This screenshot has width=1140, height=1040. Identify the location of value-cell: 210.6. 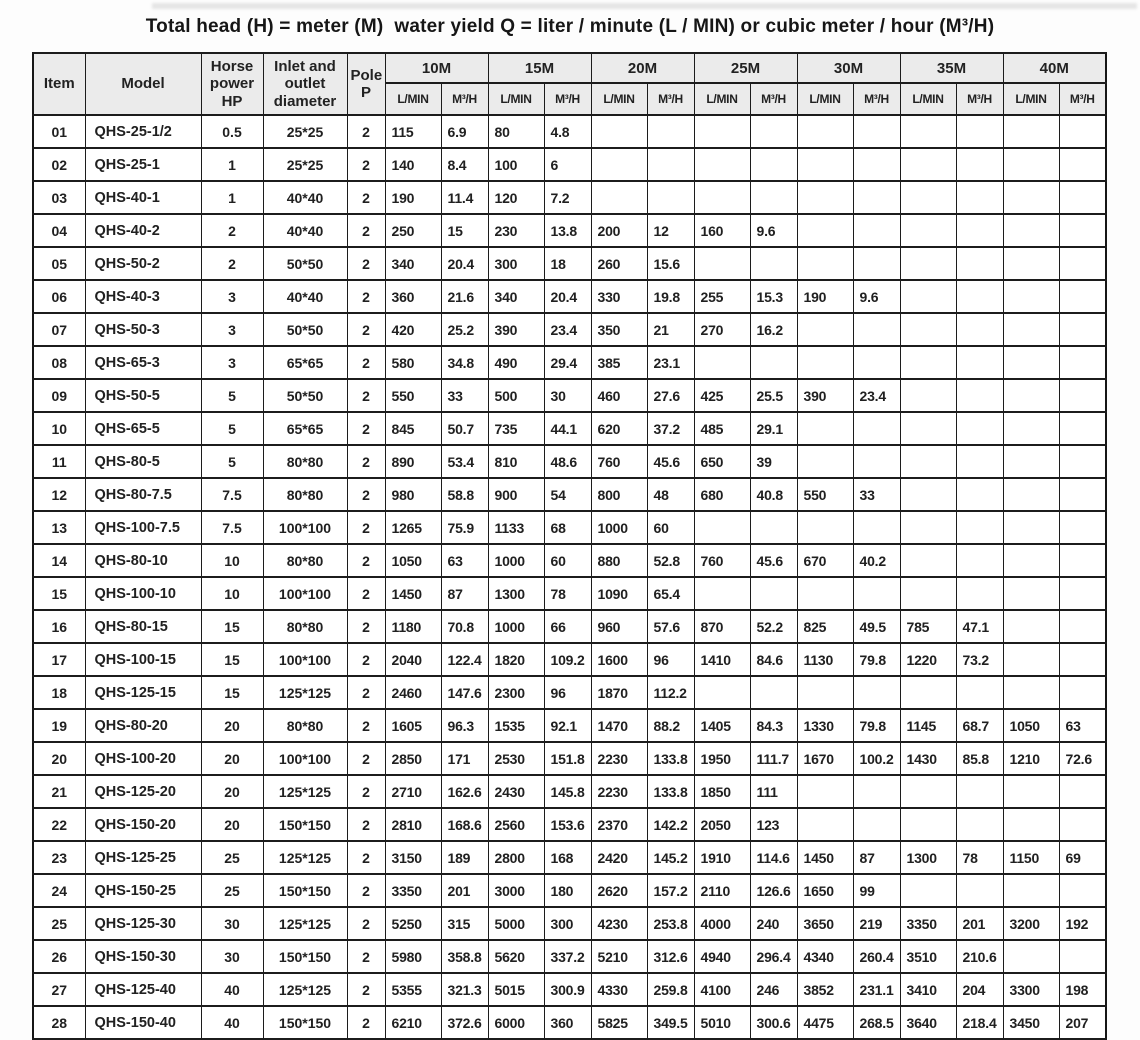
(979, 956).